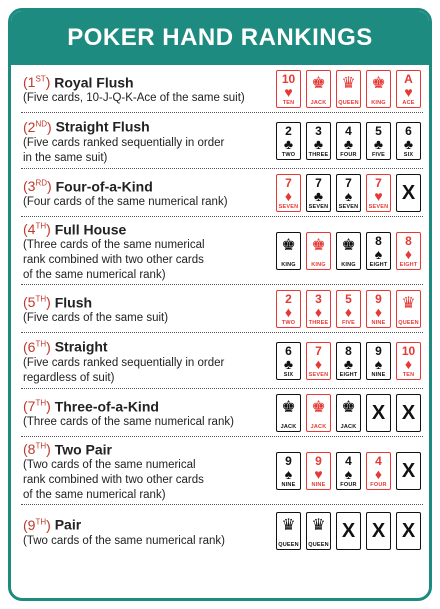 Image resolution: width=440 pixels, height=609 pixels. Describe the element at coordinates (94, 82) in the screenshot. I see `hand-name: Royal Flush` at that location.